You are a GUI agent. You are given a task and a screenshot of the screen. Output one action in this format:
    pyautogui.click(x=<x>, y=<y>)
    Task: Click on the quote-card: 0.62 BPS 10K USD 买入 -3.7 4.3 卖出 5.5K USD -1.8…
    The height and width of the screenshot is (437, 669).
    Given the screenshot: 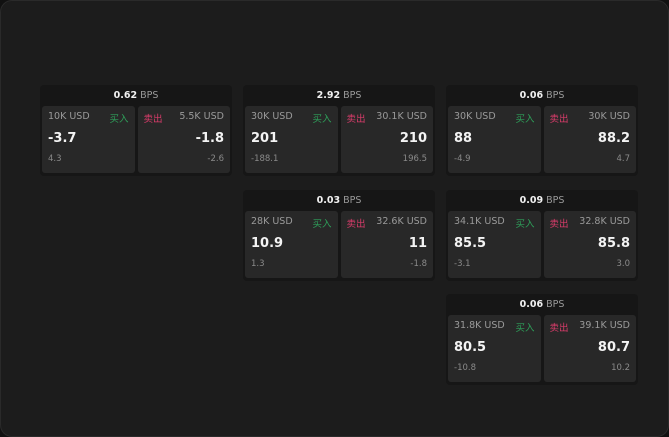 What is the action you would take?
    pyautogui.click(x=136, y=130)
    